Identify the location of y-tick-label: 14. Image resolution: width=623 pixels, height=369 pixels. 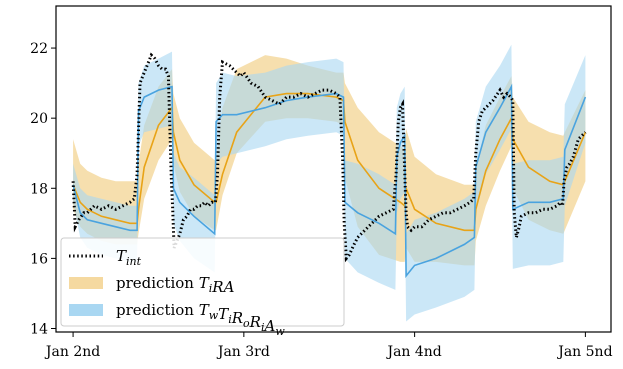
(39, 329).